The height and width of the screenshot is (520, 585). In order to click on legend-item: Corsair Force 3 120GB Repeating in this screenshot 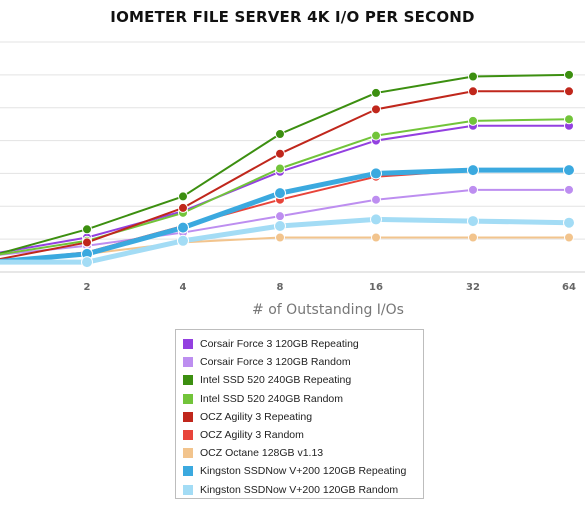, I will do `click(303, 344)`.